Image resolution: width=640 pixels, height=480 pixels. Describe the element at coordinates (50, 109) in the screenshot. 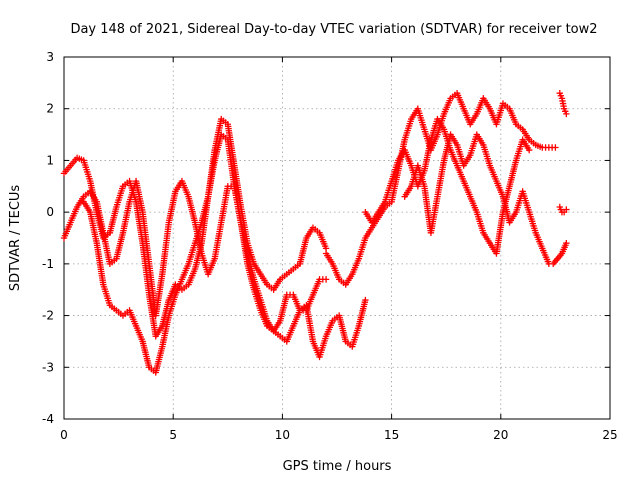

I see `y-tick-label: 2` at that location.